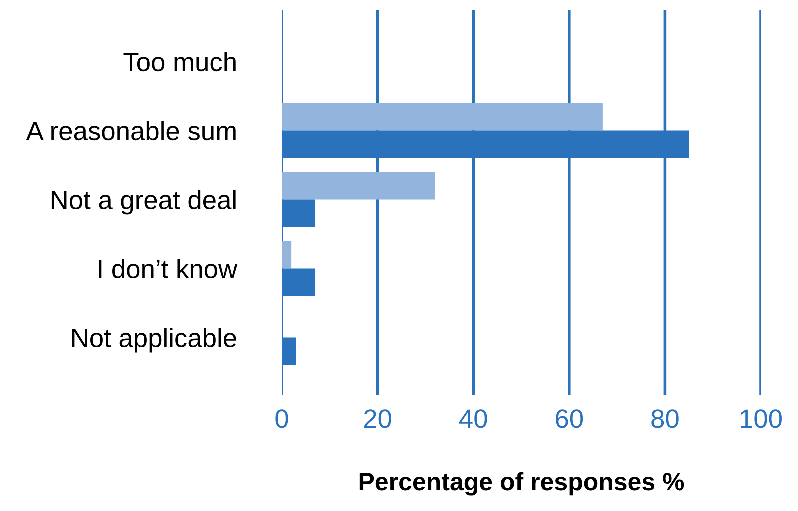 This screenshot has width=798, height=511. I want to click on y-tick-label: I don’t know, so click(168, 269).